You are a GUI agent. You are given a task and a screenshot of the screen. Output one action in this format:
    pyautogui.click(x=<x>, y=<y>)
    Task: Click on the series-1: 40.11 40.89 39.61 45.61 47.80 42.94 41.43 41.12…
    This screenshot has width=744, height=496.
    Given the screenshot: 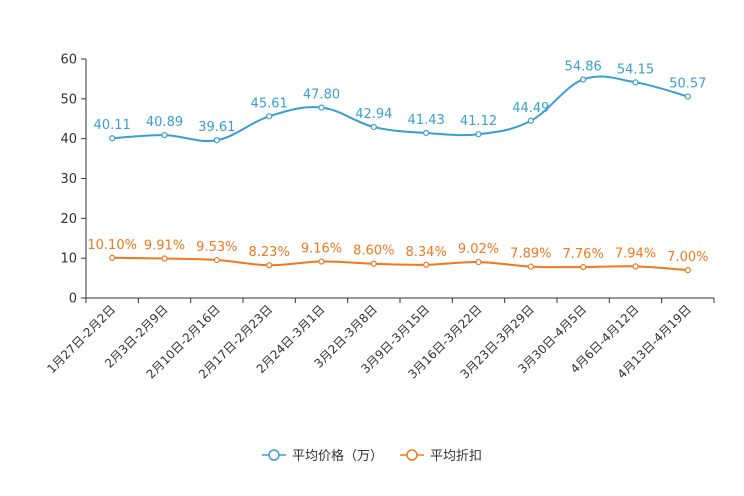 What is the action you would take?
    pyautogui.click(x=400, y=101)
    